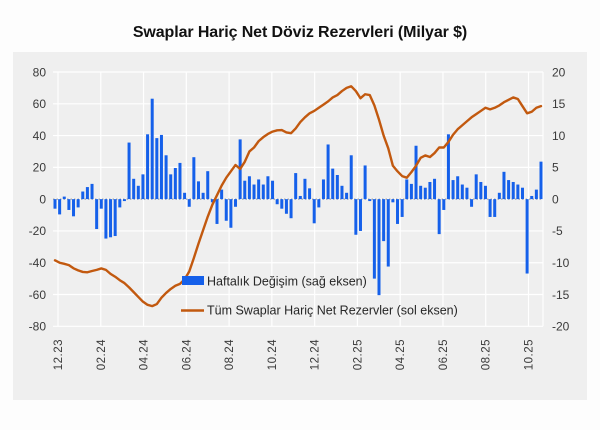 Image resolution: width=600 pixels, height=430 pixels. What do you see at coordinates (559, 72) in the screenshot?
I see `right-axis-tick: 20` at bounding box center [559, 72].